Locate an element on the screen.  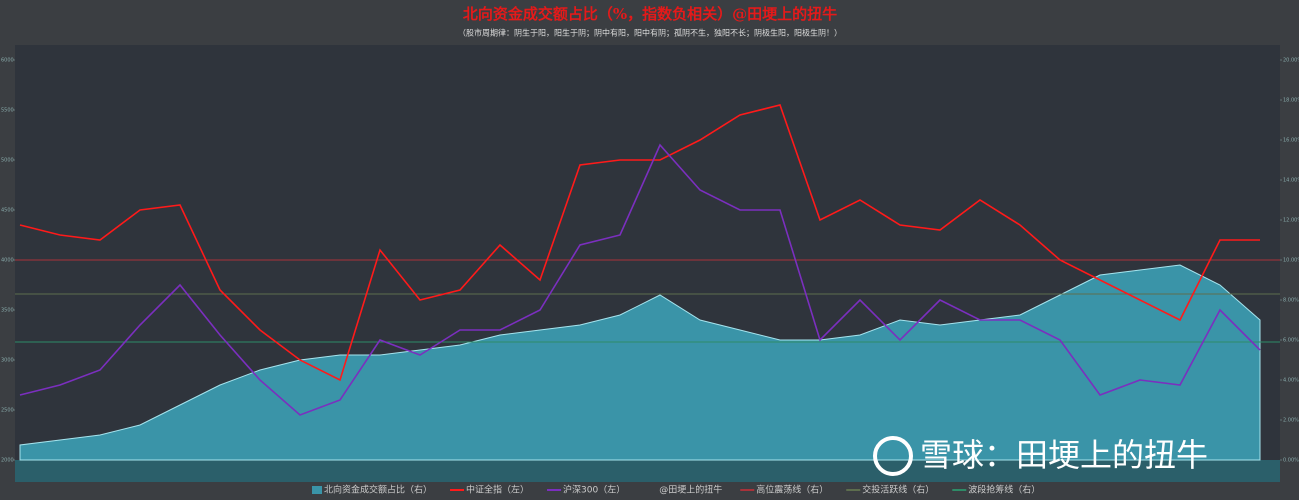
y-tick-label: 3000 is located at coordinates (7, 361).